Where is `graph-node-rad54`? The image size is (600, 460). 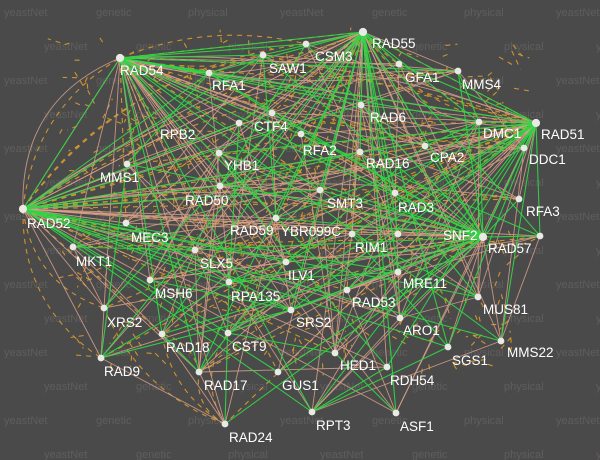 graph-node-rad54 is located at coordinates (120, 58).